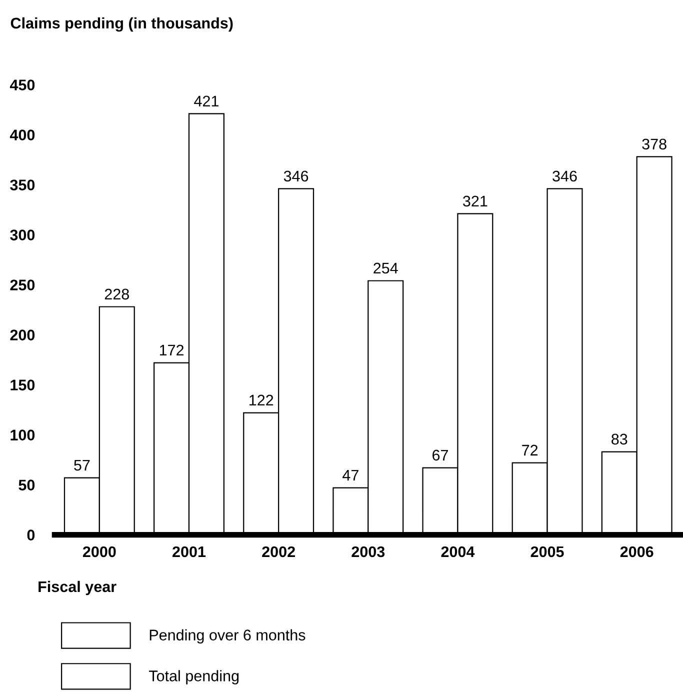  What do you see at coordinates (22, 335) in the screenshot?
I see `y-tick-label: 200` at bounding box center [22, 335].